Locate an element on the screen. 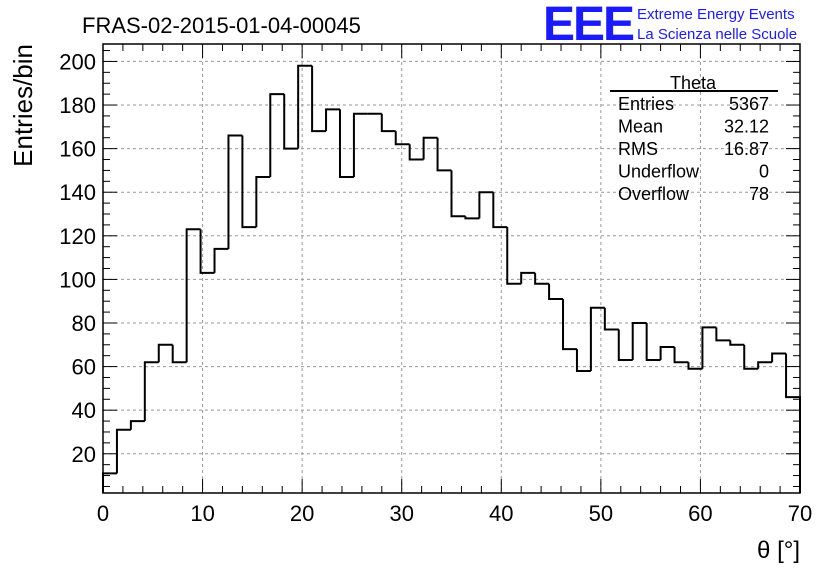 The image size is (836, 572). stats-row-label: Underflow is located at coordinates (659, 172).